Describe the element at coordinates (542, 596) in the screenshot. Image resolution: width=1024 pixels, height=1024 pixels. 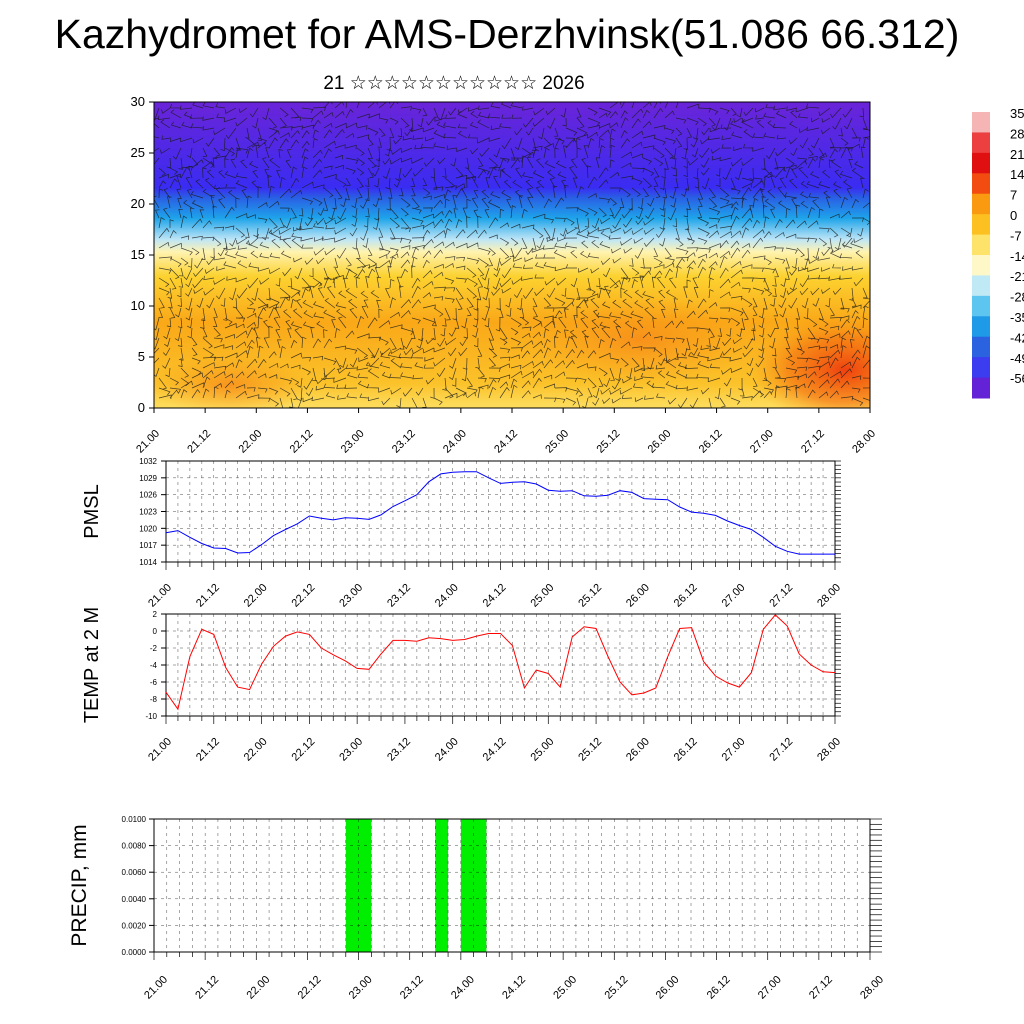
I see `x-tick-label: 25.00` at that location.